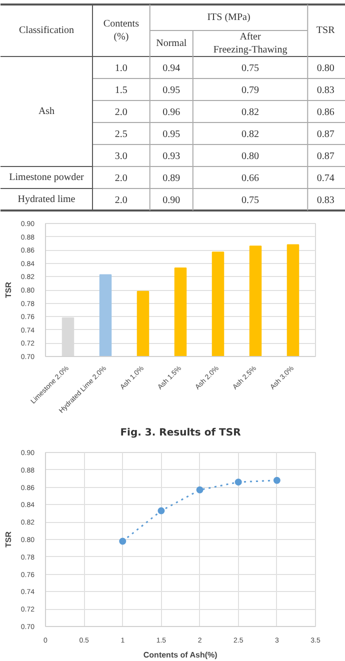 The image size is (345, 661). What do you see at coordinates (121, 68) in the screenshot?
I see `data-label: 1.0` at bounding box center [121, 68].